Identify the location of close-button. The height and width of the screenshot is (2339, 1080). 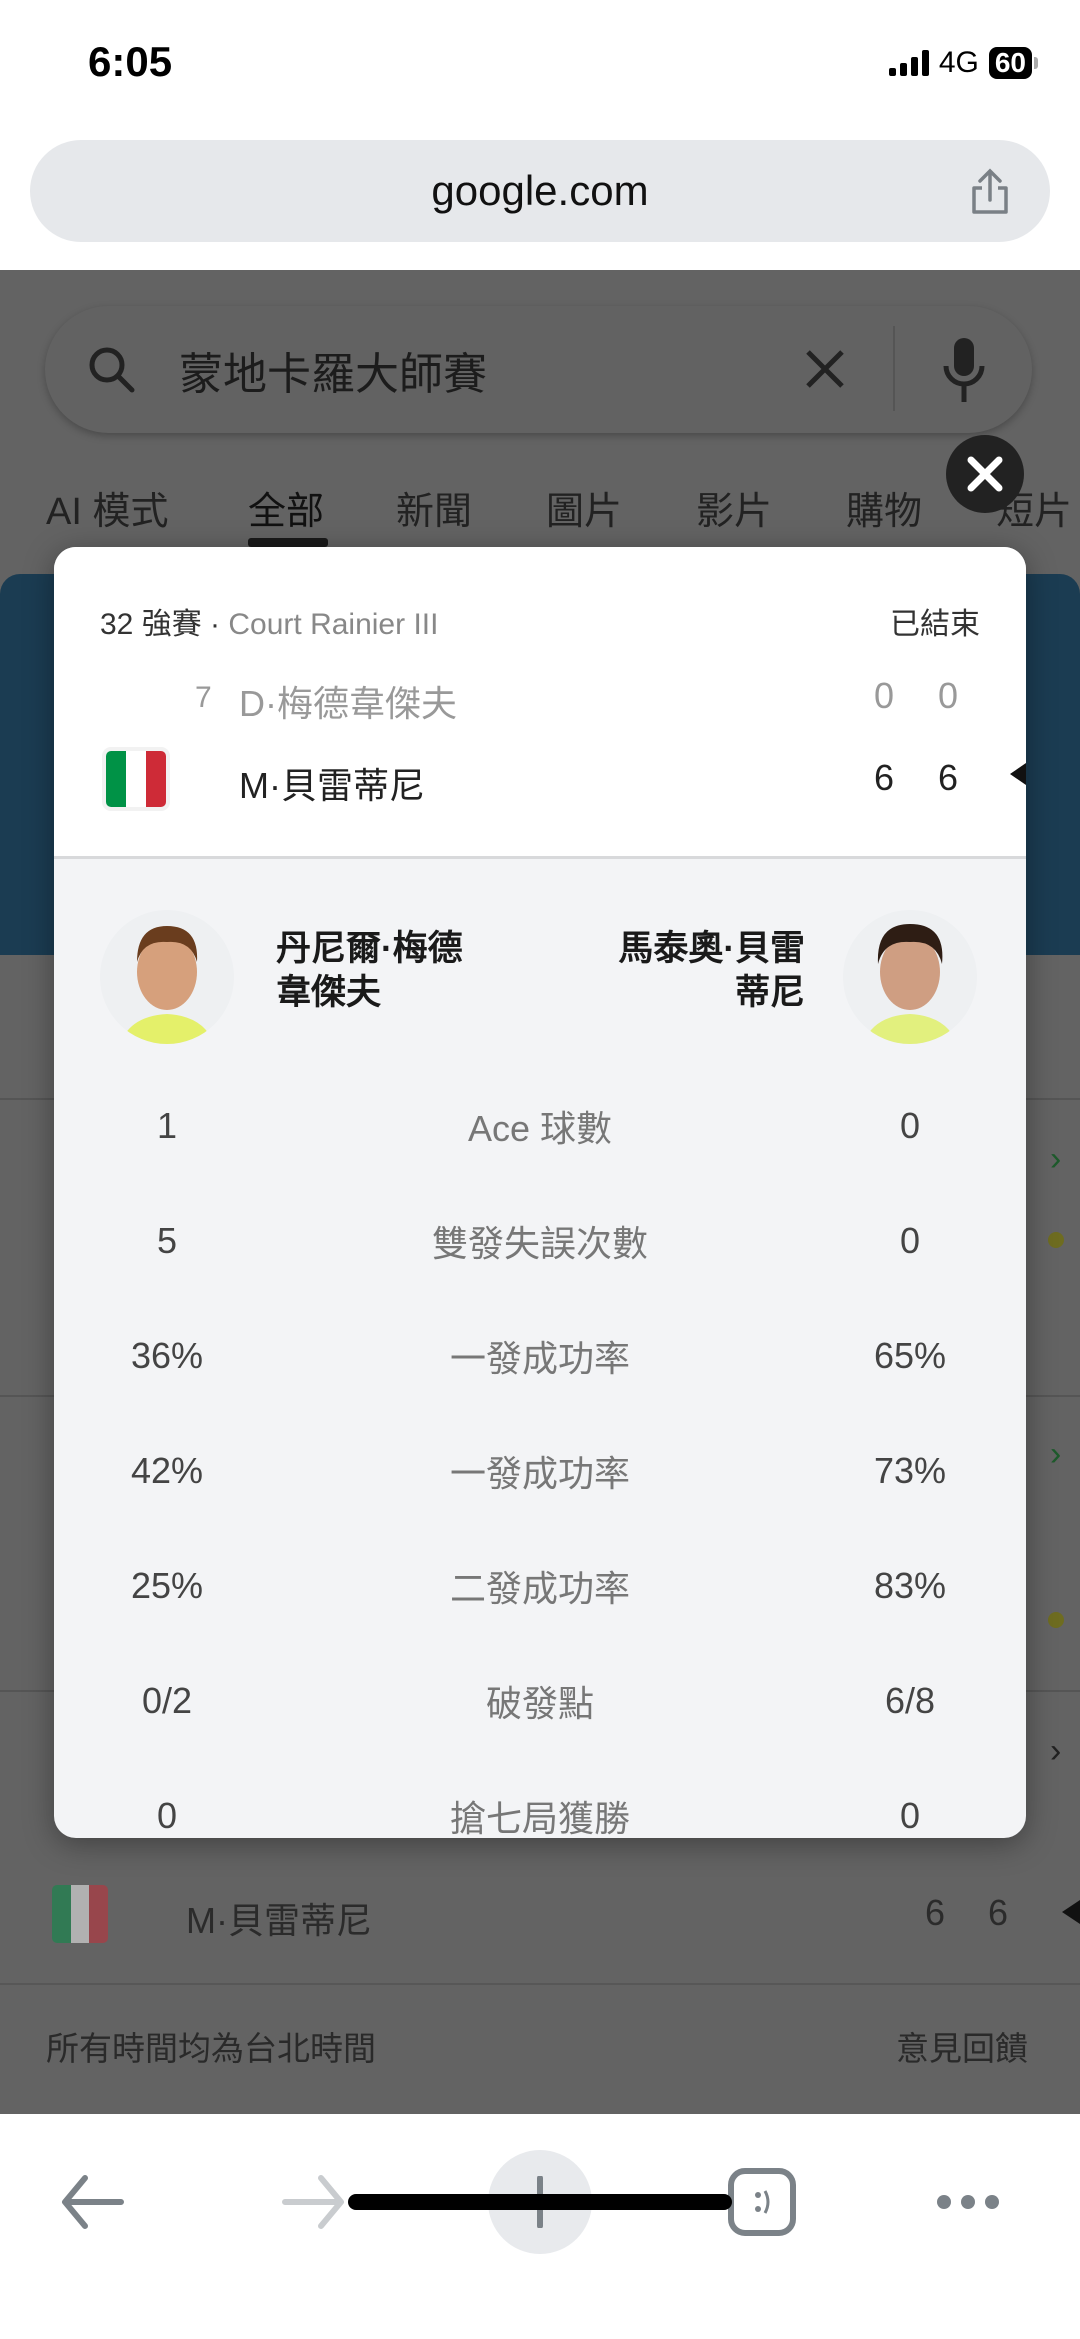
(985, 474).